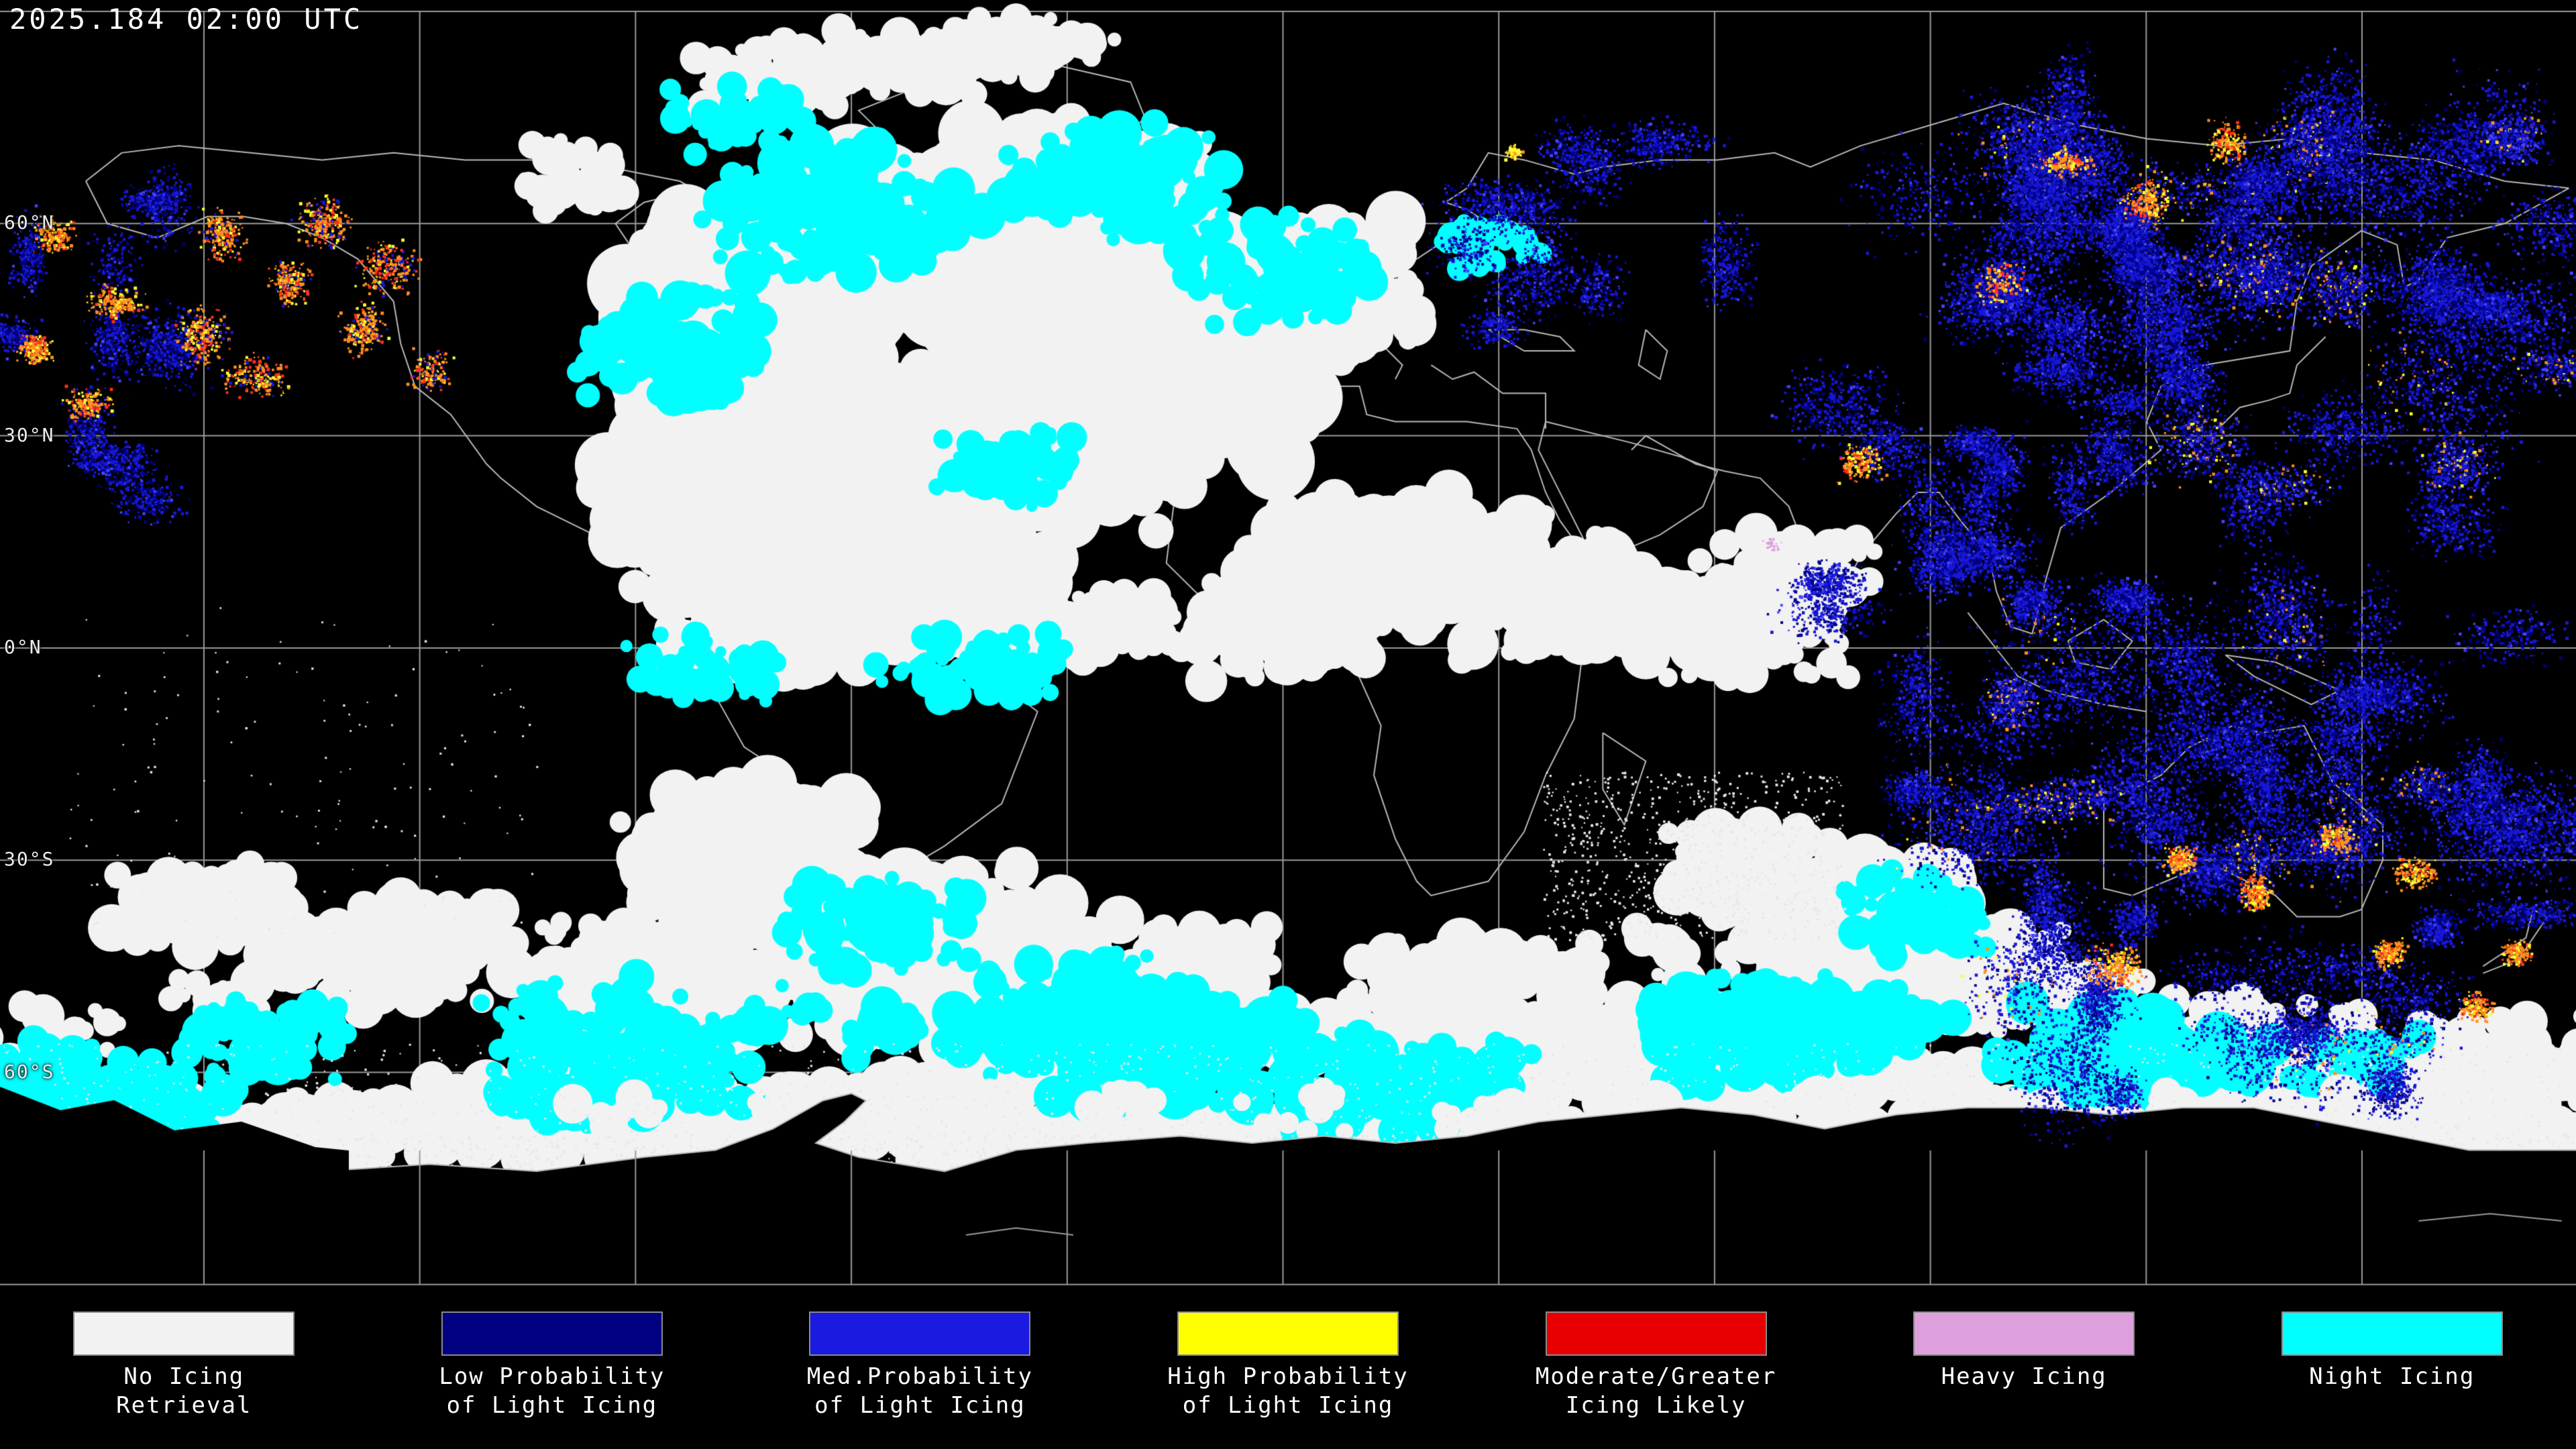  Describe the element at coordinates (919, 1391) in the screenshot. I see `legend-label-med-probability-light-icing: Med.Probability of Light Icing` at that location.